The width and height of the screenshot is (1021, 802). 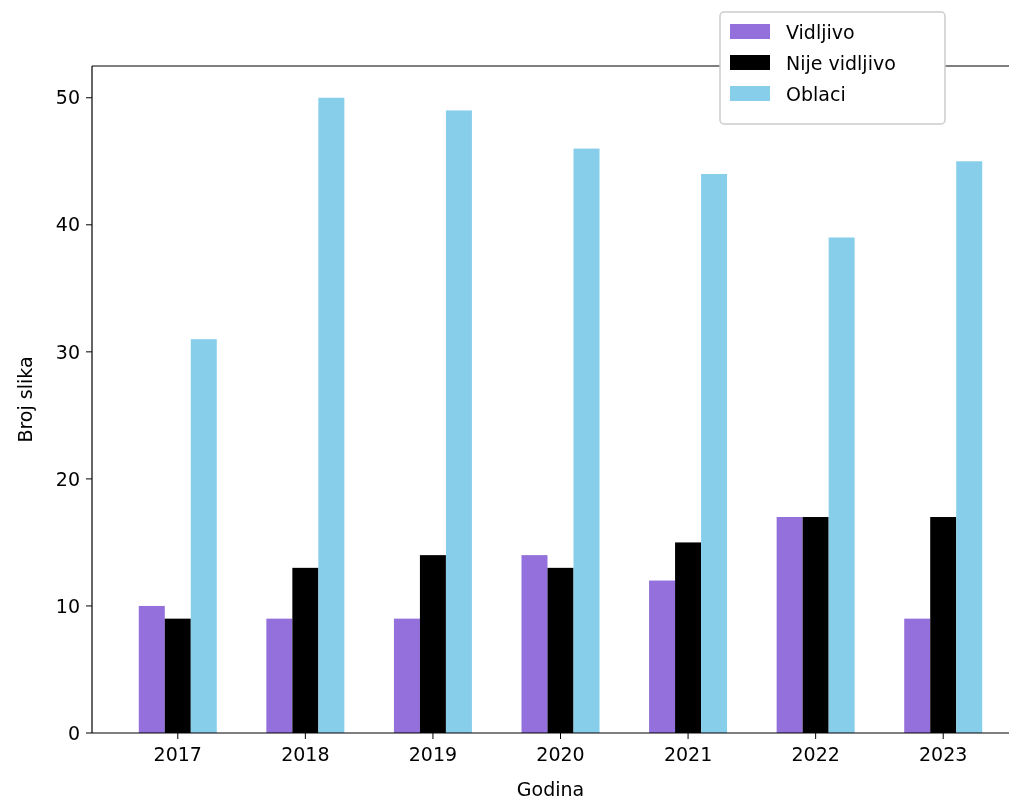 What do you see at coordinates (67, 351) in the screenshot?
I see `y-tick-label: 30` at bounding box center [67, 351].